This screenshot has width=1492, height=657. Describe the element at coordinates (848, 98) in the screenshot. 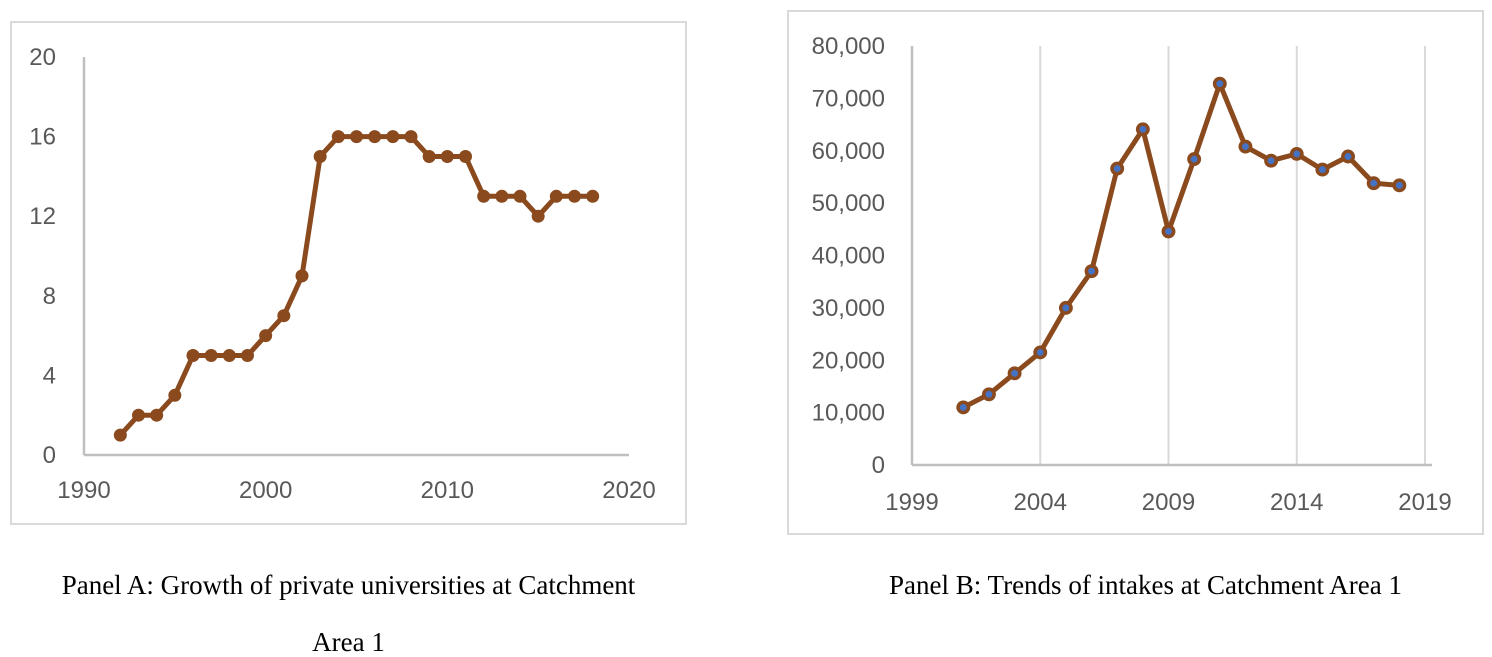

I see `y-tick-label: 70,000` at that location.